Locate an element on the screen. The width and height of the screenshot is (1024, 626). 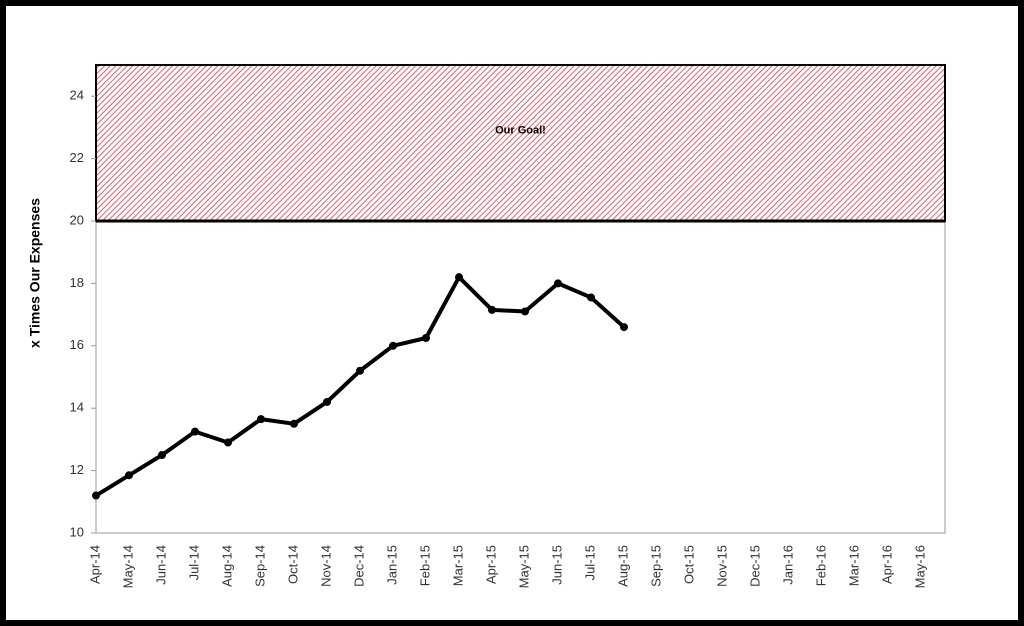
y-tick-label: 22 is located at coordinates (77, 157).